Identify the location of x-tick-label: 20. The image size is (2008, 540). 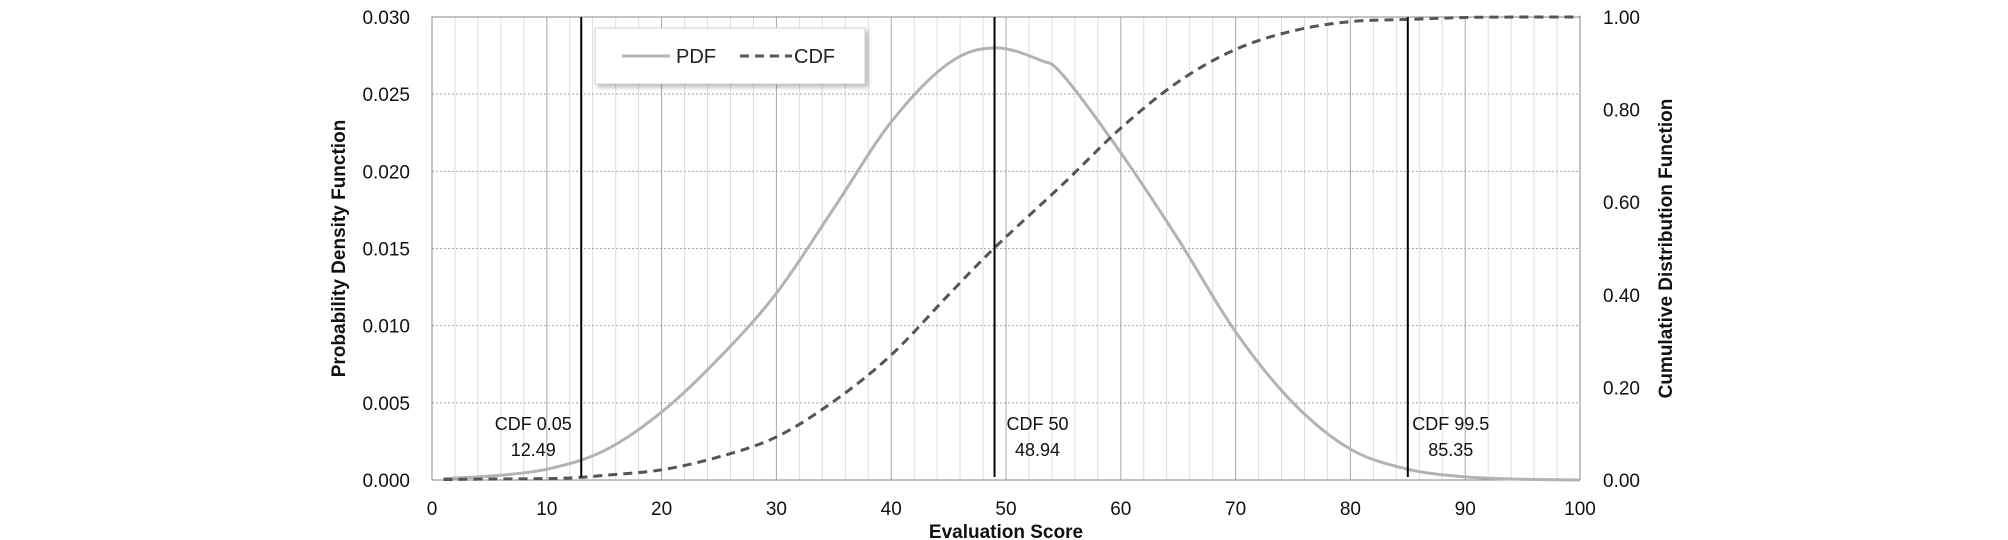
(661, 509).